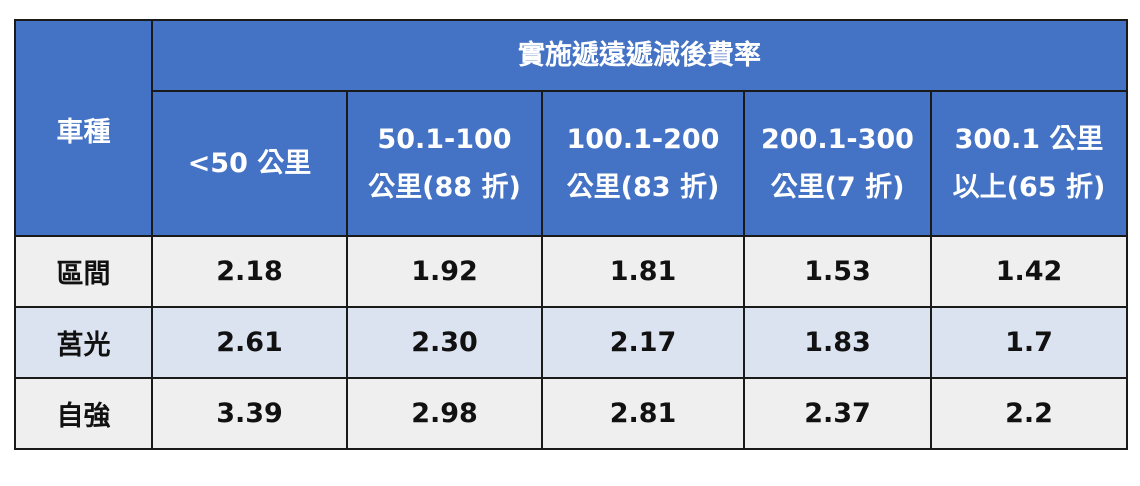 The image size is (1140, 486). What do you see at coordinates (837, 342) in the screenshot?
I see `fare-cell: 1.83` at bounding box center [837, 342].